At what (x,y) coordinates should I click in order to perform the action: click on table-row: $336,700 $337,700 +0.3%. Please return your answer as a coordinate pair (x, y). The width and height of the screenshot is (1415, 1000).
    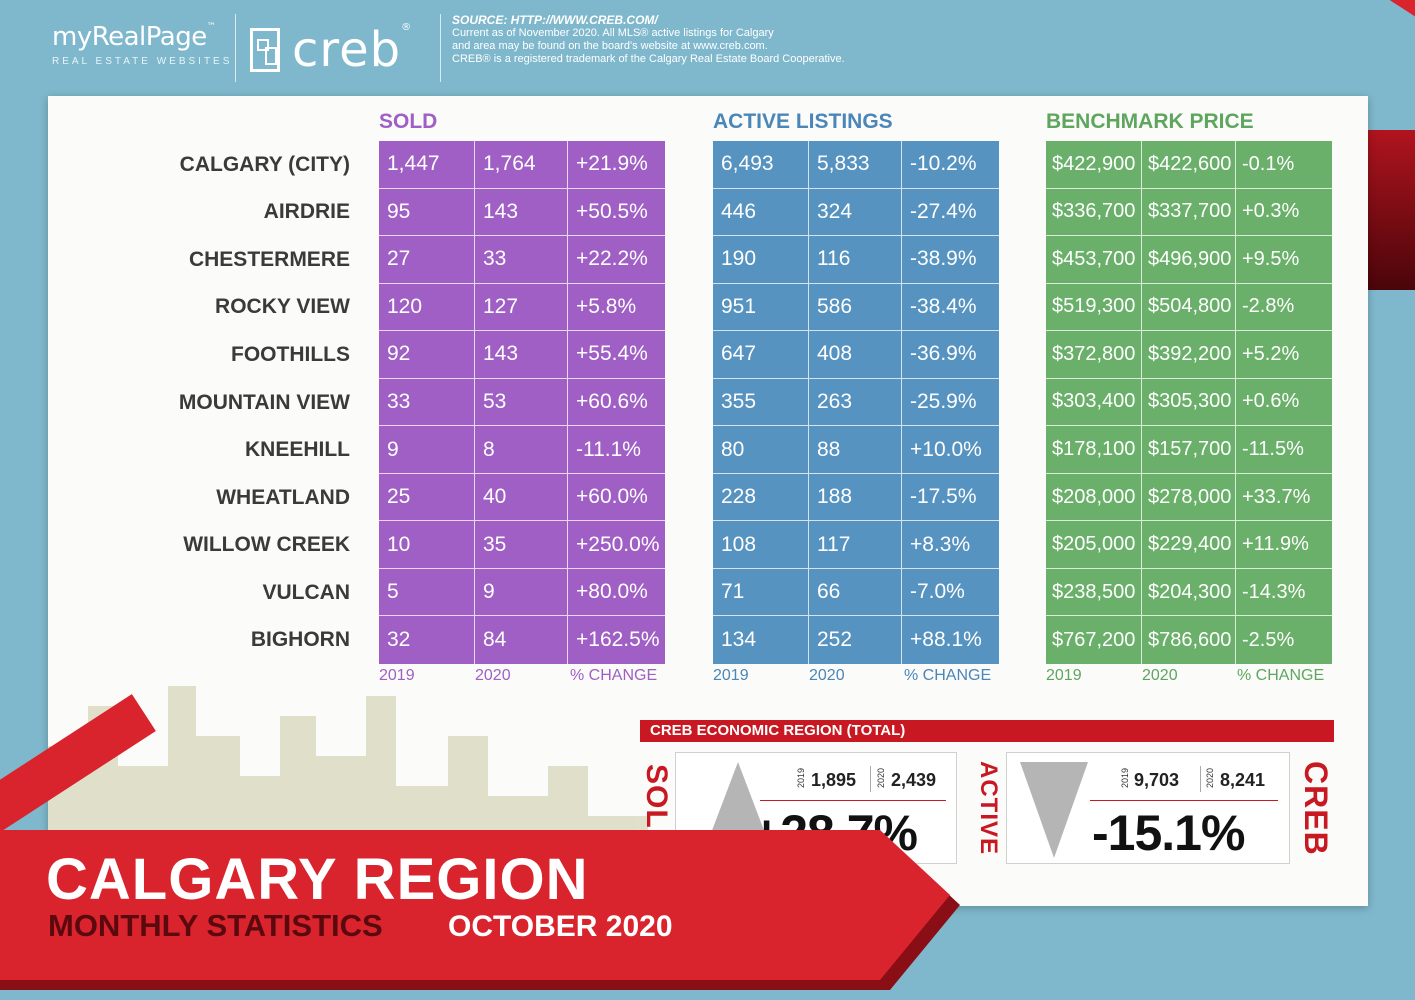
    Looking at the image, I should click on (1189, 212).